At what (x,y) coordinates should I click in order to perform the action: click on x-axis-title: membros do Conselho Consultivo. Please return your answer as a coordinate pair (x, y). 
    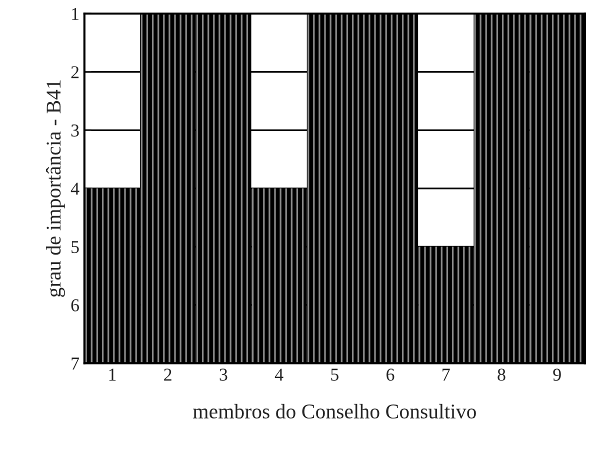
    Looking at the image, I should click on (334, 411).